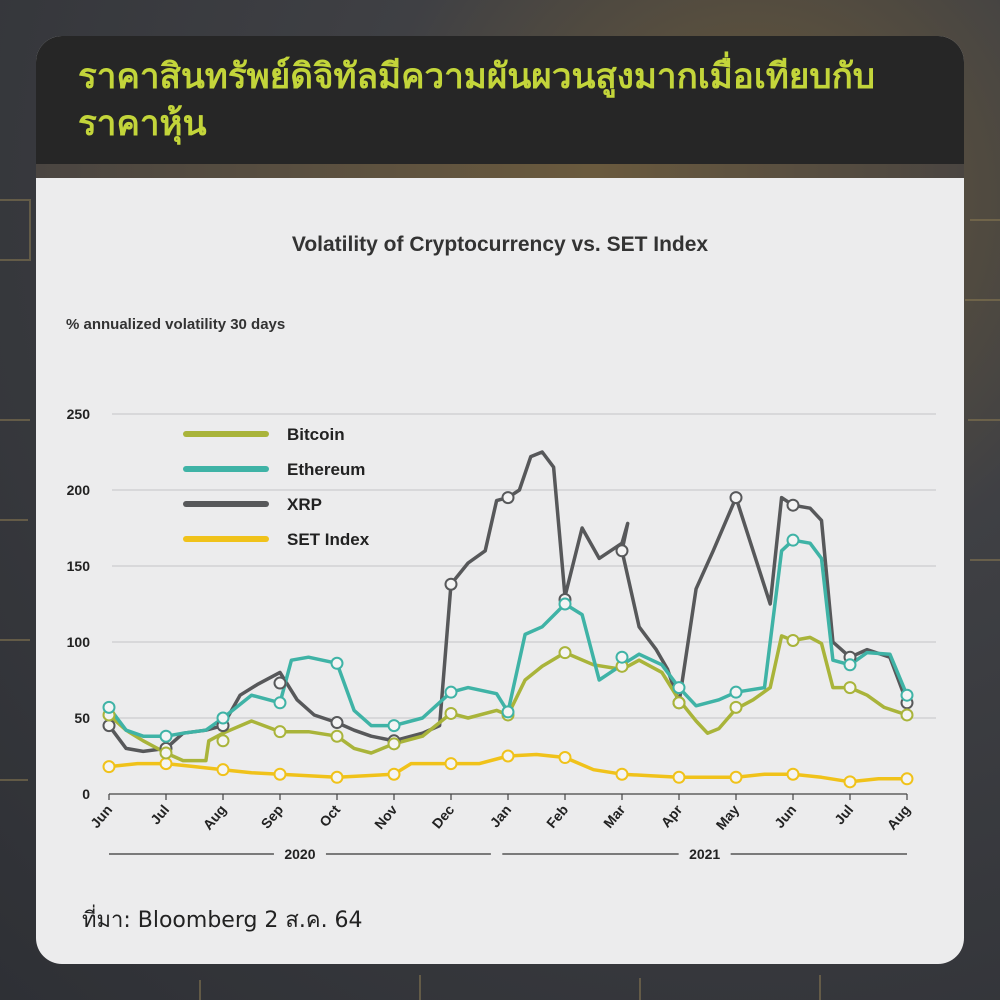 This screenshot has height=1000, width=1000. What do you see at coordinates (222, 920) in the screenshot?
I see `source-note: ที่มา: Bloomberg 2 ส.ค. 64` at bounding box center [222, 920].